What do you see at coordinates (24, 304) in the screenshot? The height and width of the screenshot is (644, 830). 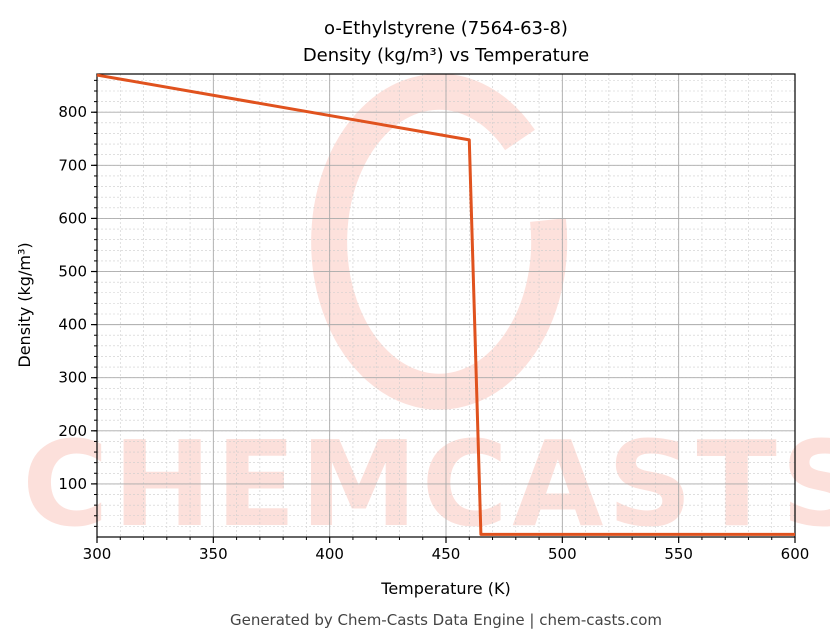 I see `y-axis-label: Density (kg/m³)` at bounding box center [24, 304].